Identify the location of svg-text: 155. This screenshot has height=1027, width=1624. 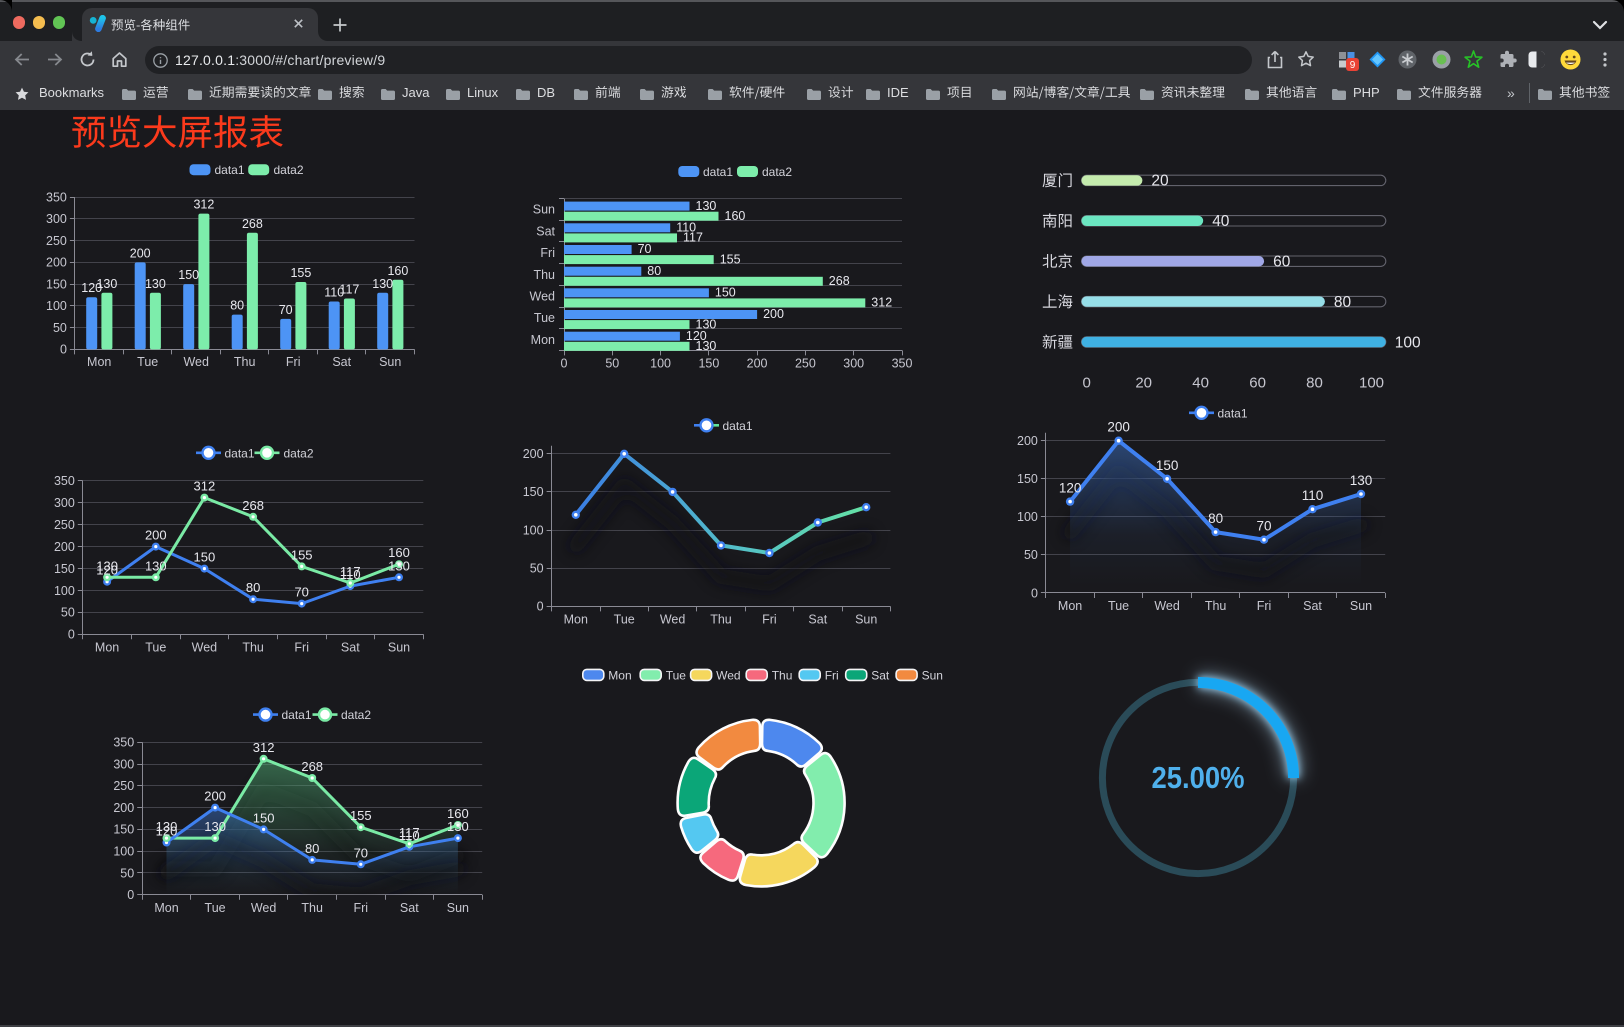
(361, 815).